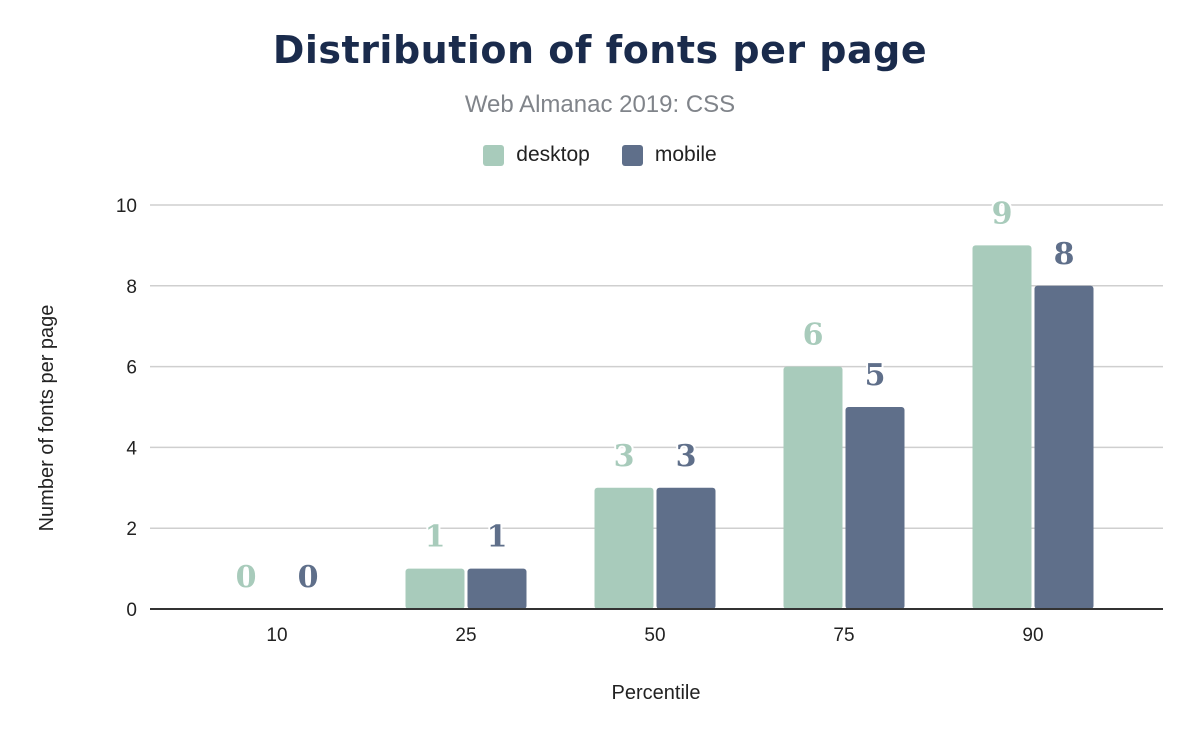 The image size is (1200, 742). Describe the element at coordinates (686, 456) in the screenshot. I see `data-label-mobile: 3` at that location.